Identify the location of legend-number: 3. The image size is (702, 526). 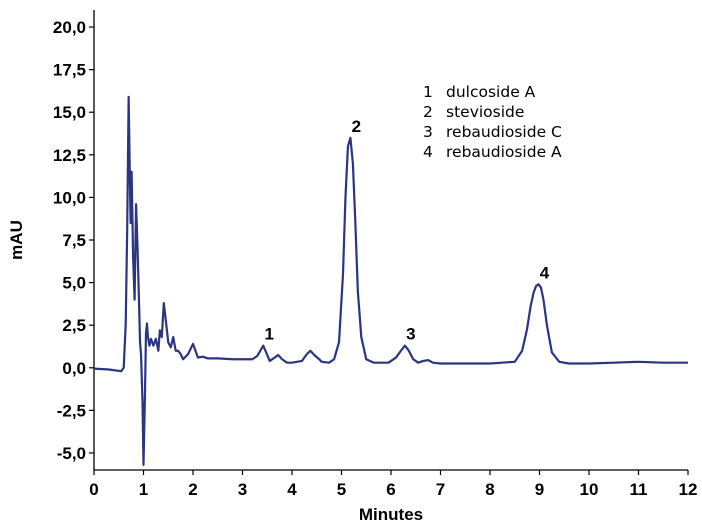
(428, 132).